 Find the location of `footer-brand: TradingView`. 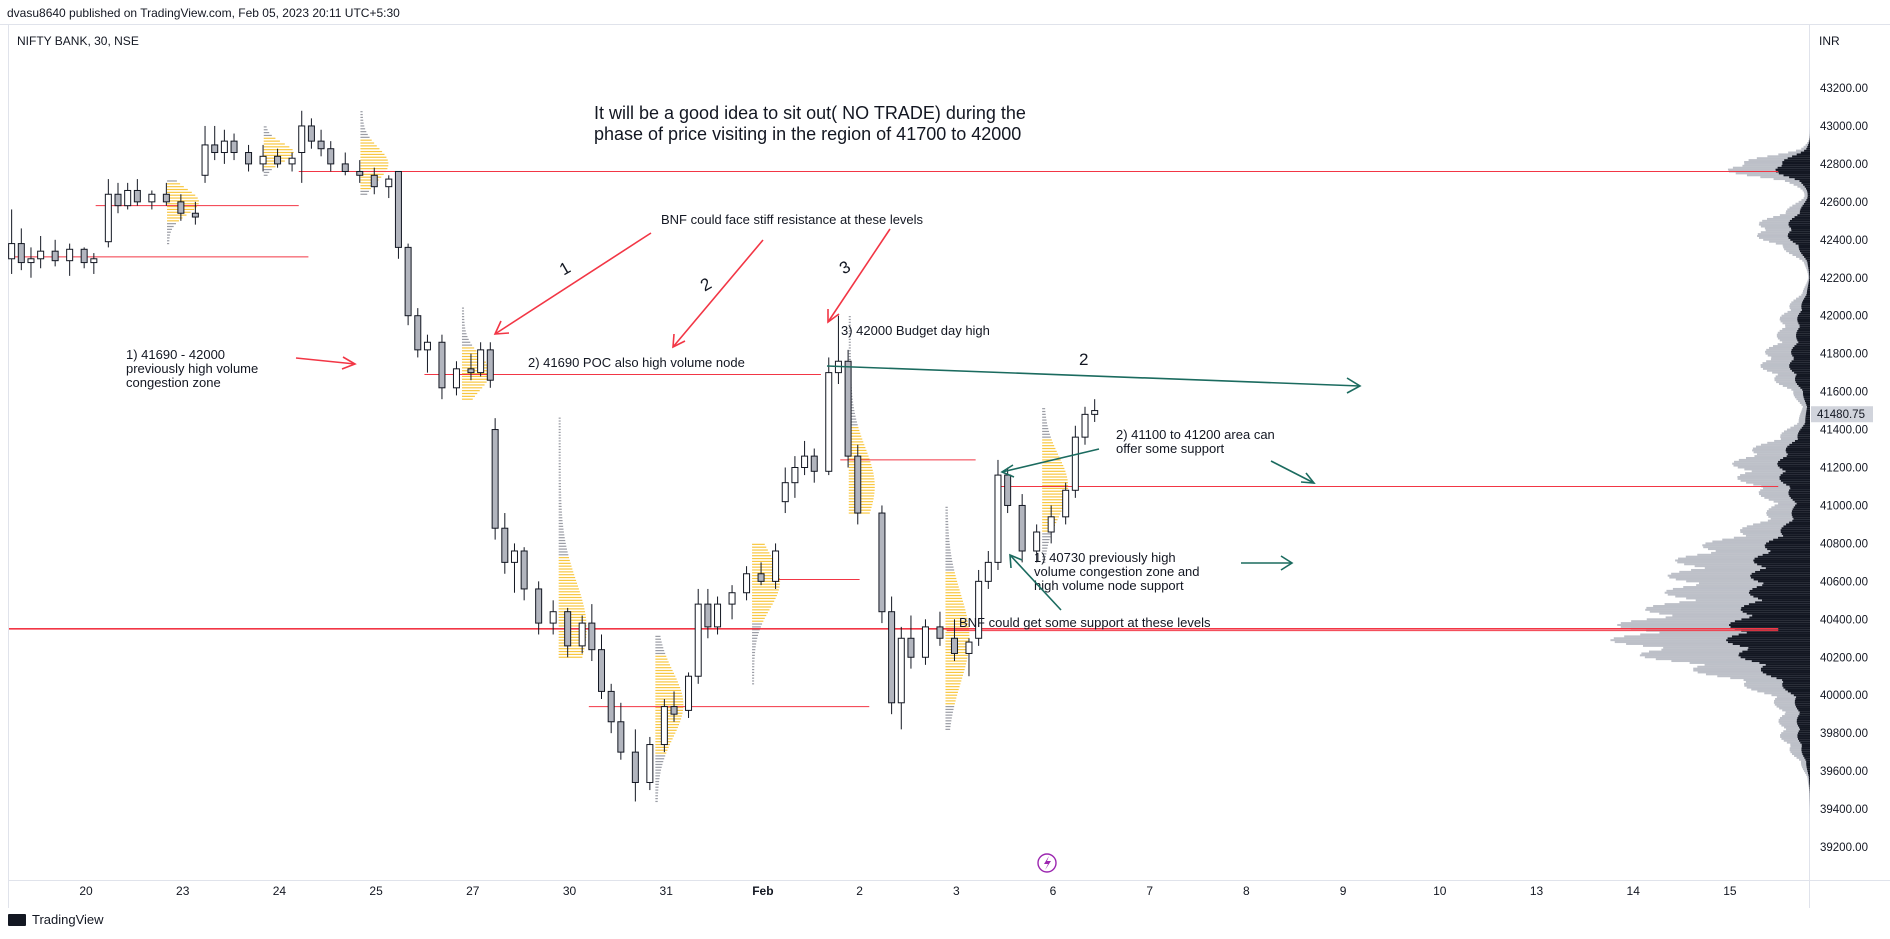

footer-brand: TradingView is located at coordinates (56, 919).